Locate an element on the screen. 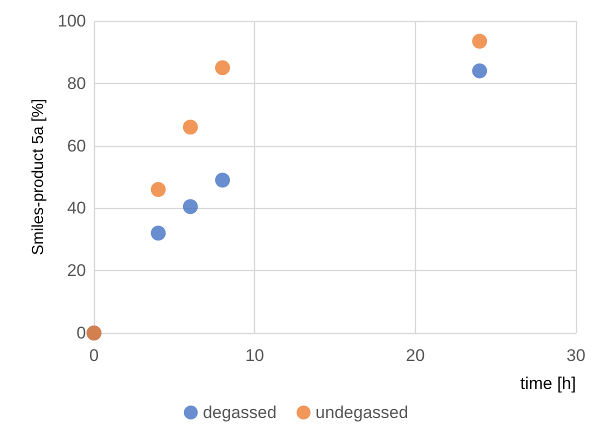  x-tick-label: 30 is located at coordinates (576, 355).